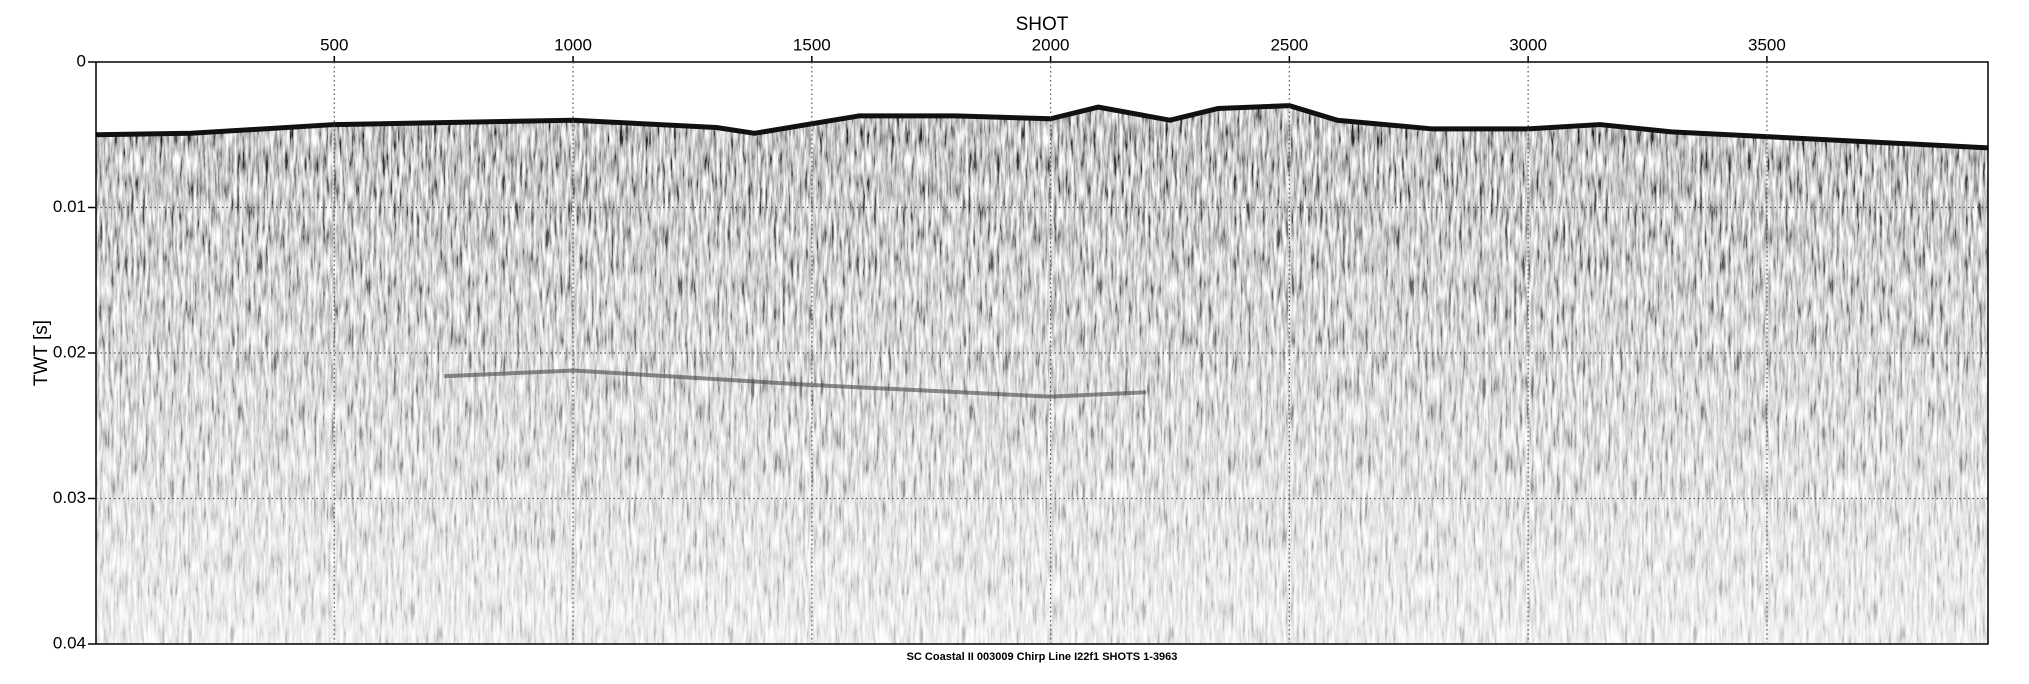  What do you see at coordinates (41, 353) in the screenshot?
I see `y-axis-title: TWT [s]` at bounding box center [41, 353].